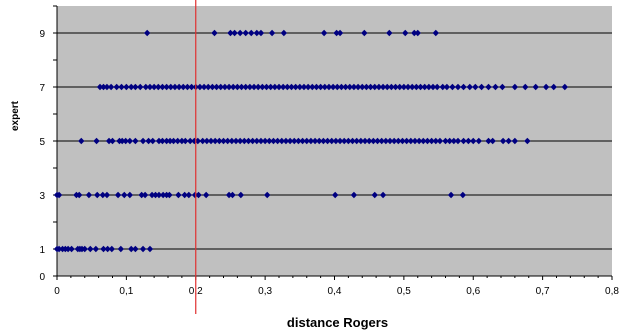  I want to click on y-axis-ticks: 0 1 3 5 7 9, so click(48, 144).